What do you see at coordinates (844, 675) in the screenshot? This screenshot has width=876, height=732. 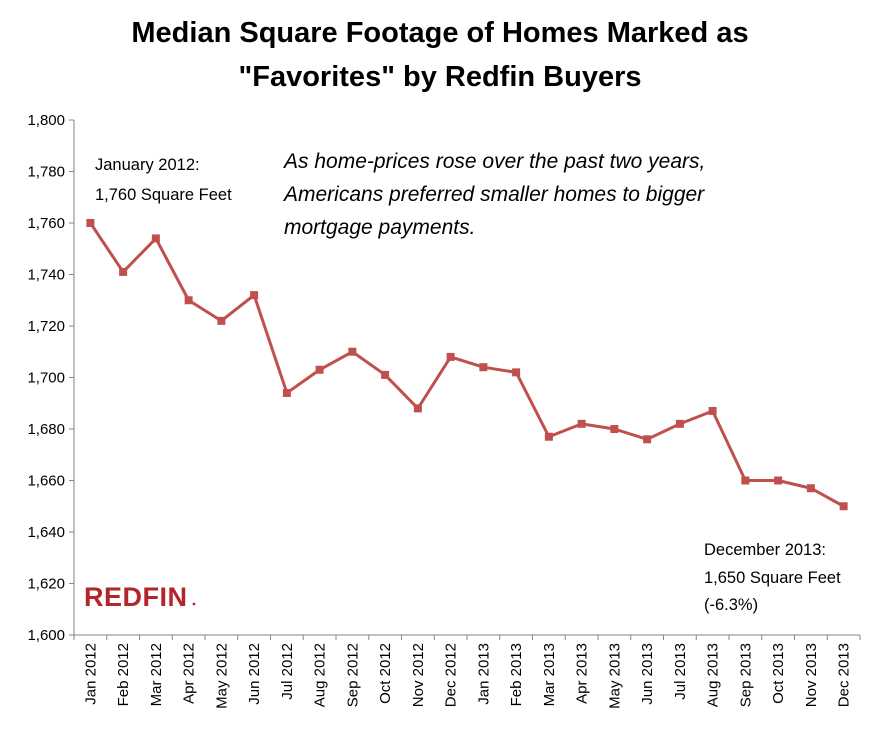 I see `x-tick-label: Dec 2013` at bounding box center [844, 675].